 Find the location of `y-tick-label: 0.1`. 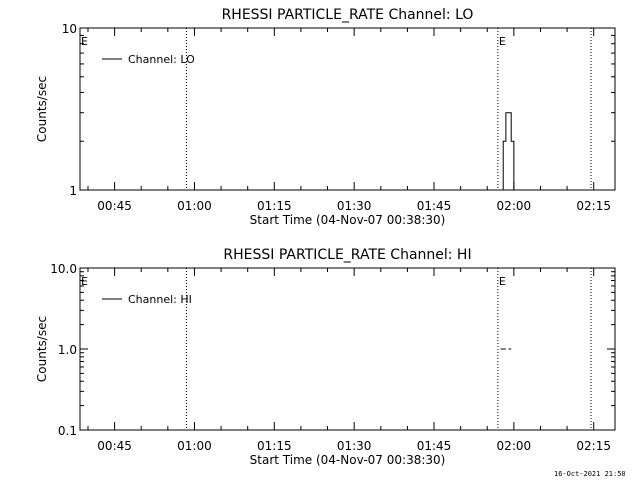

y-tick-label: 0.1 is located at coordinates (67, 431).